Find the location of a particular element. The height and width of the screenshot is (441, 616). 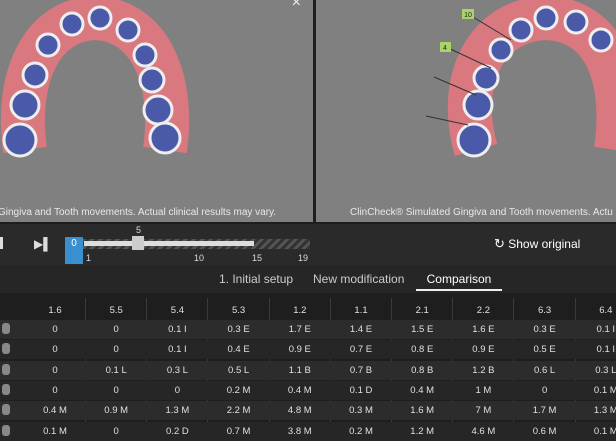

tag-label: 4 is located at coordinates (445, 48).